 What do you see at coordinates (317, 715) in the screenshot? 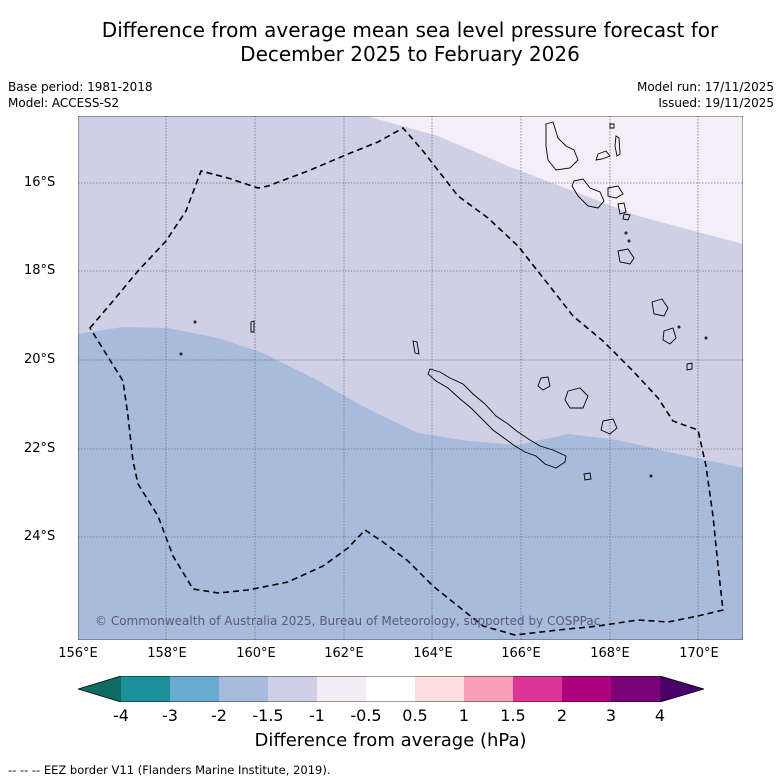
I see `colorbar-tick-4: -1` at bounding box center [317, 715].